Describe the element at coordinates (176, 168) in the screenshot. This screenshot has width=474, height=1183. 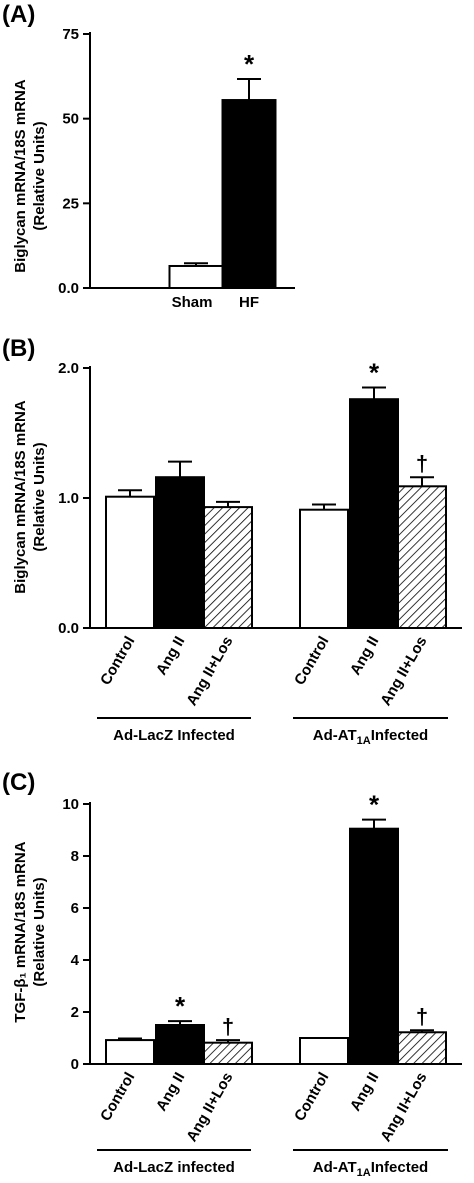
I see `panel-a-plot: 0.0 25 50 75 Sham * HF` at that location.